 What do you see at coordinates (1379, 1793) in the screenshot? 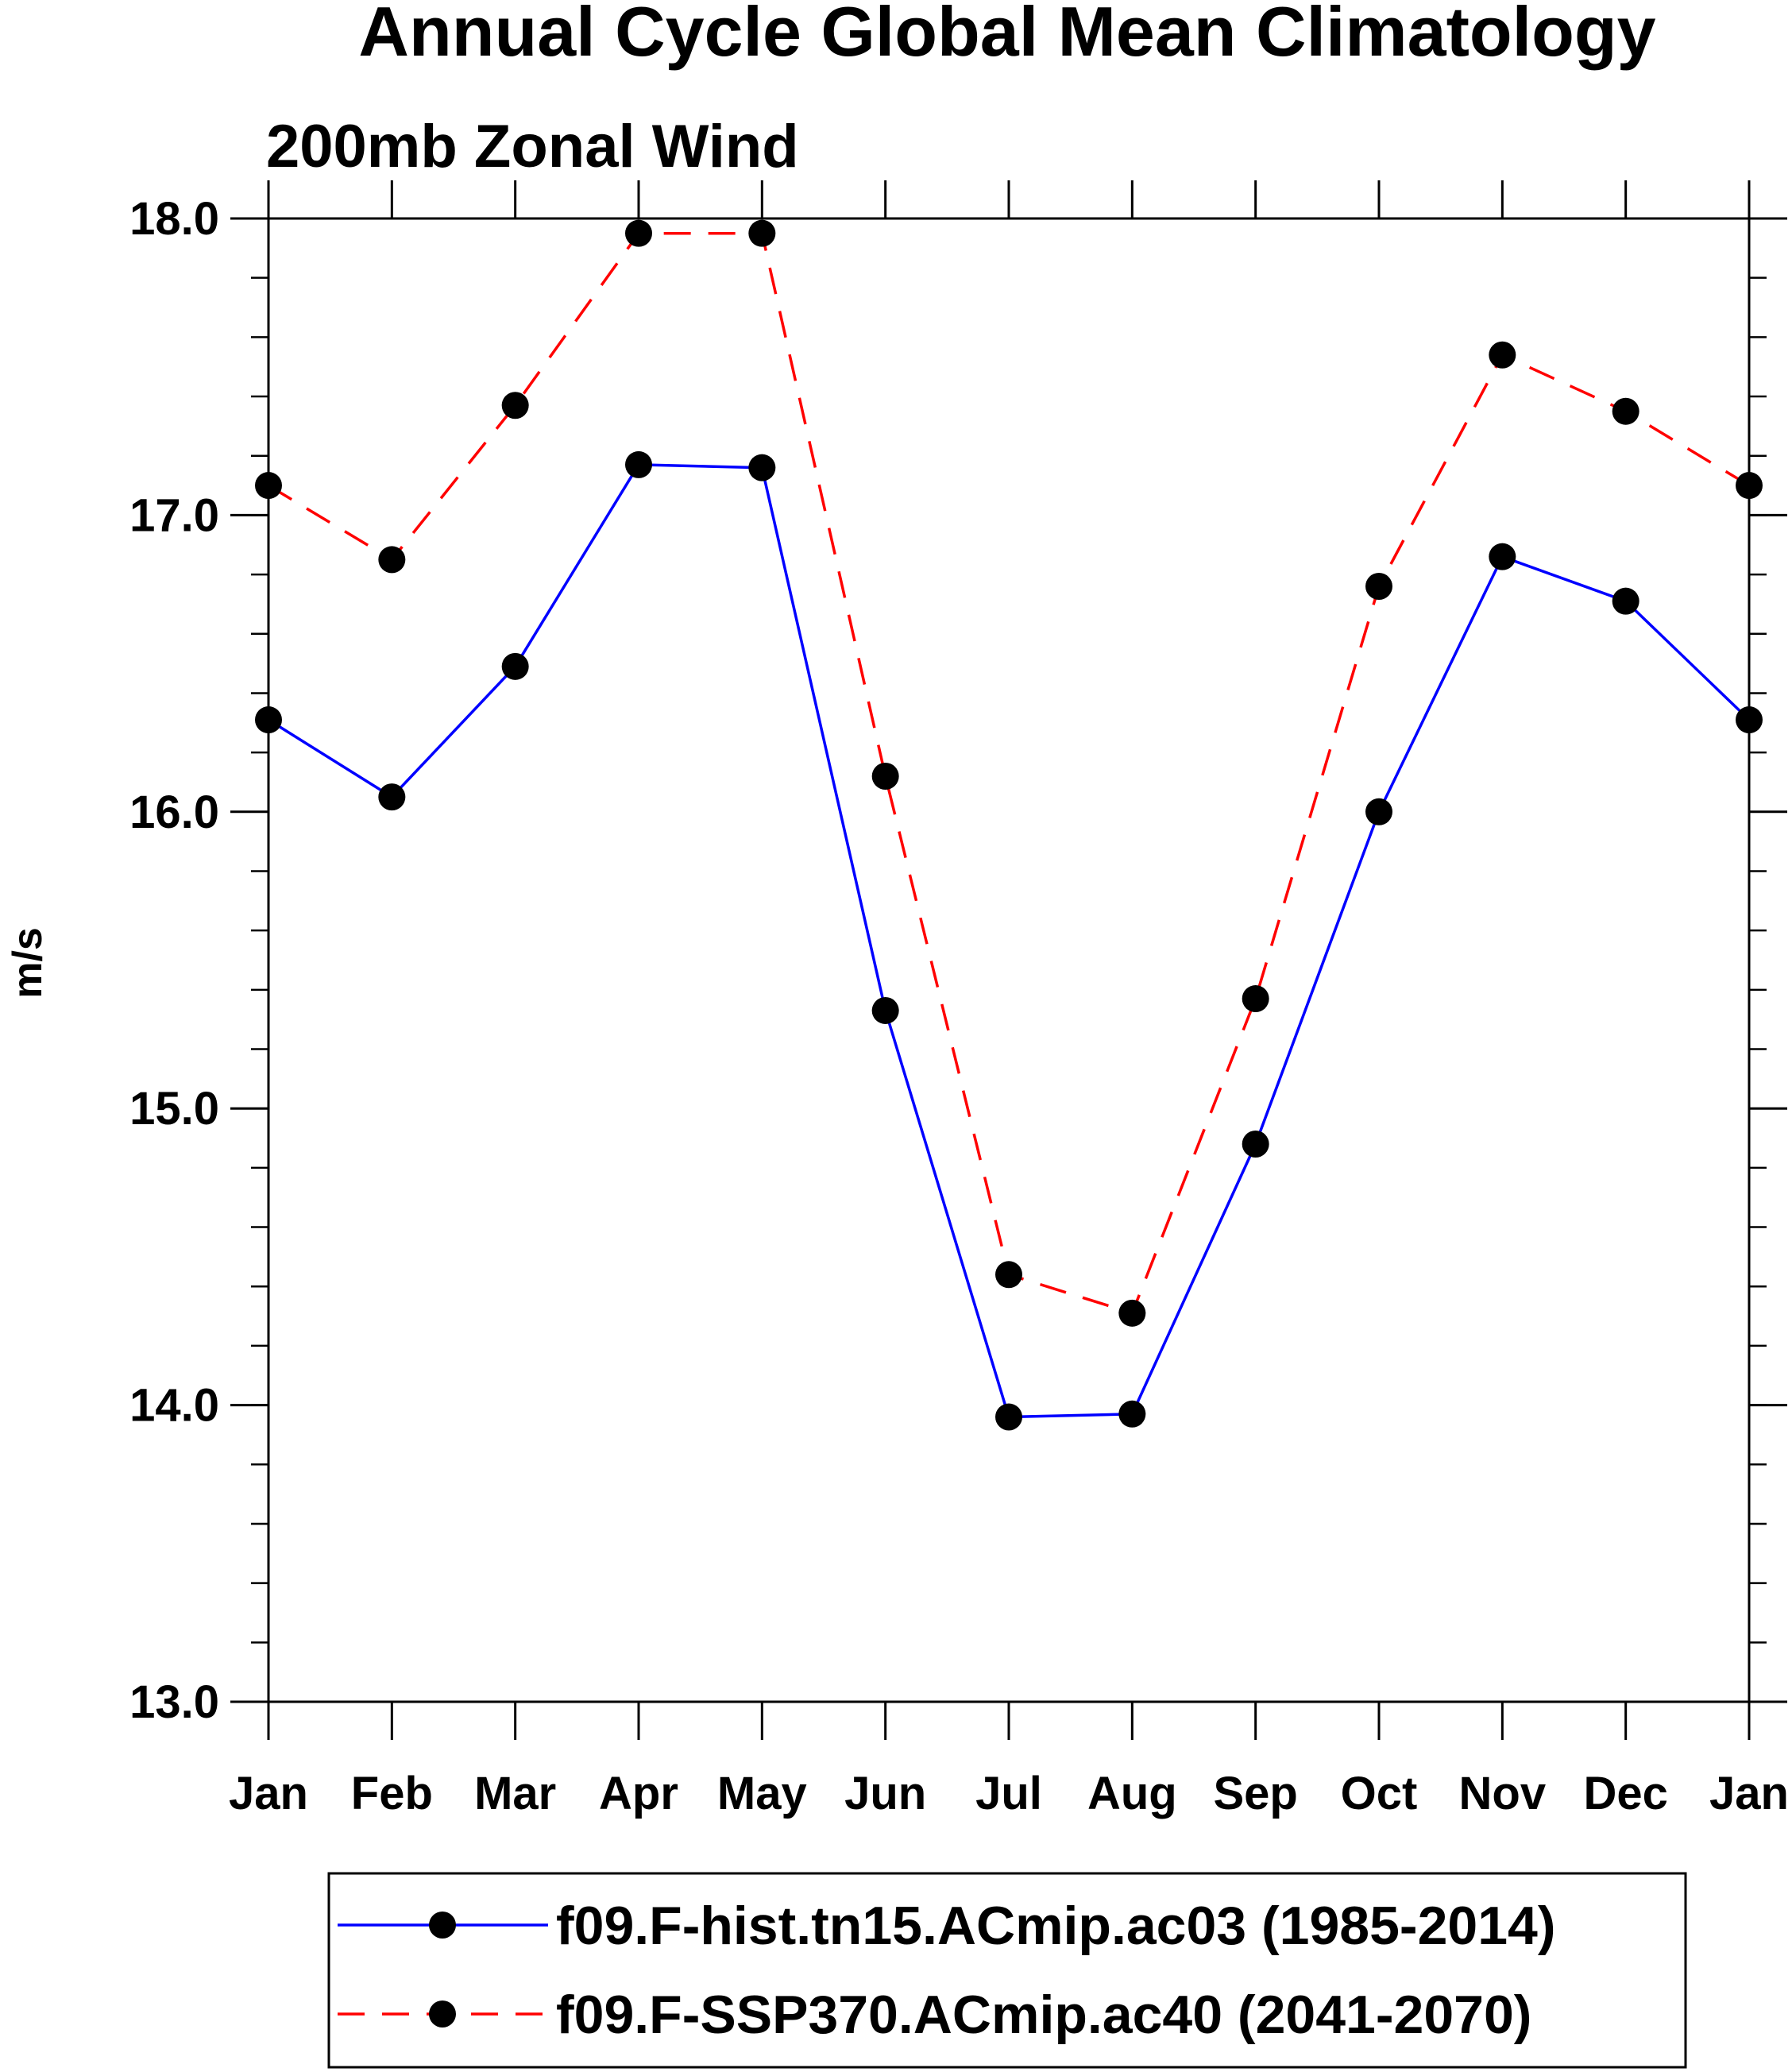
I see `x-tick-label: Oct` at bounding box center [1379, 1793].